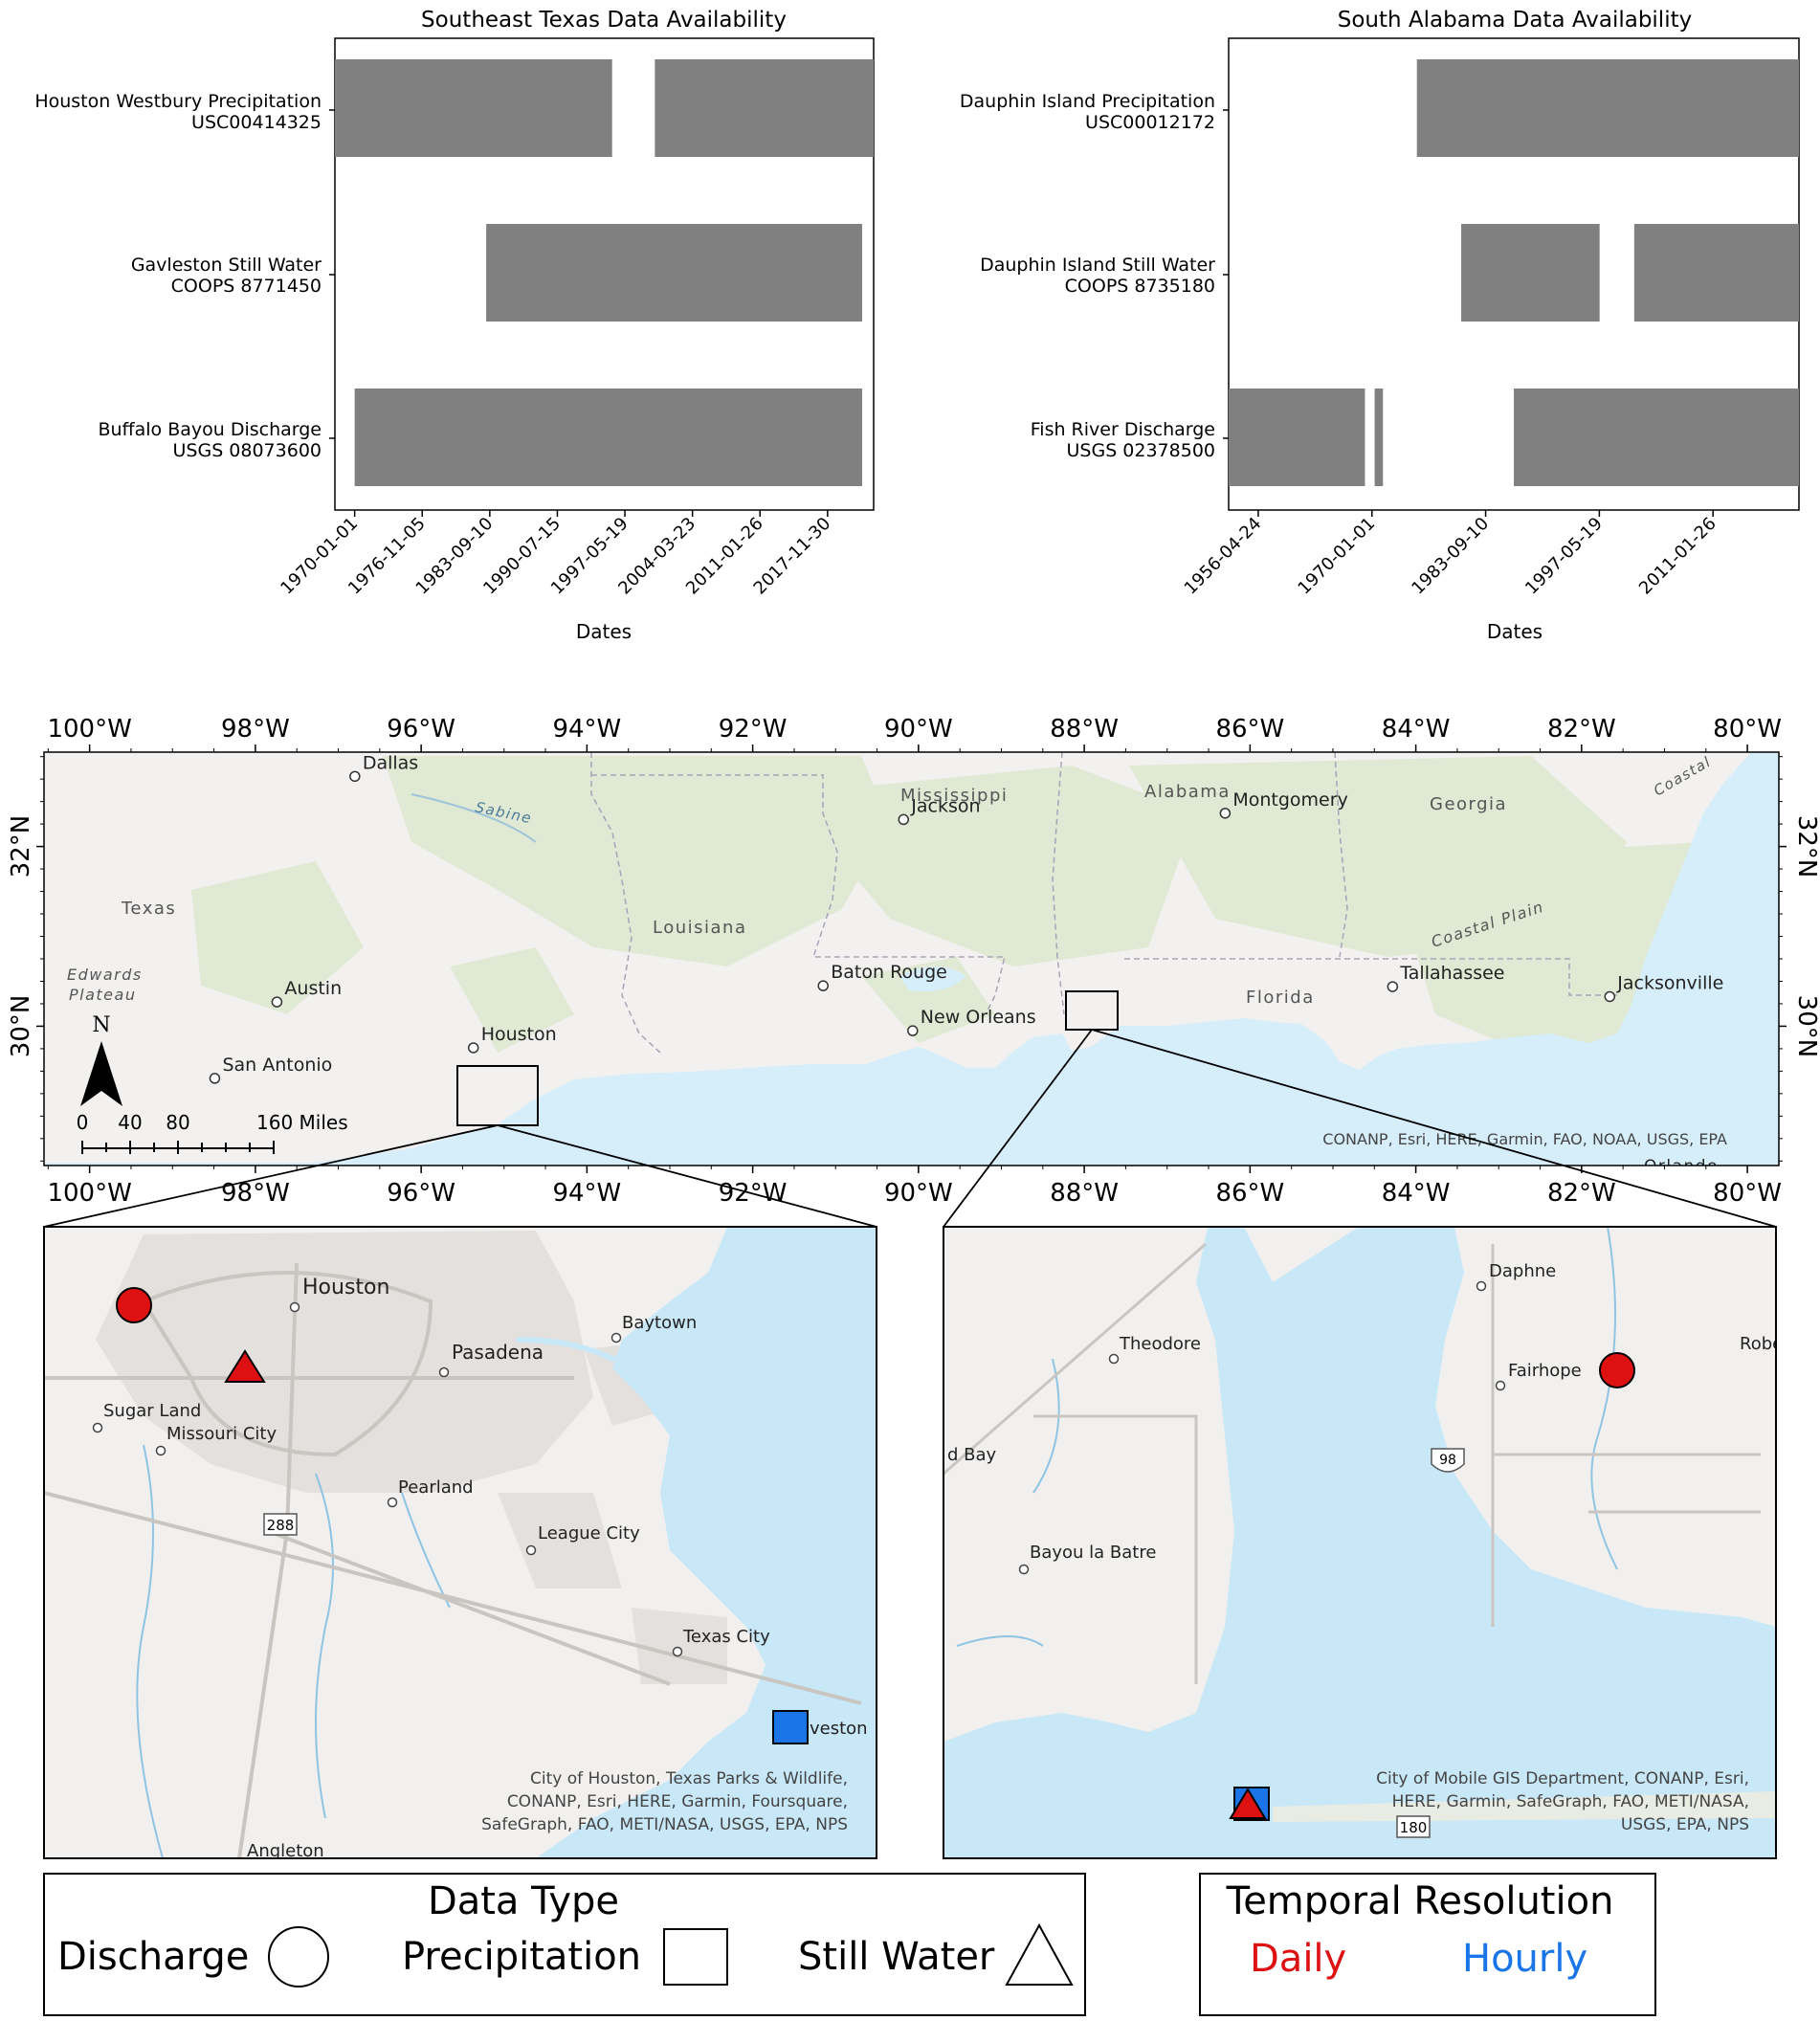 The width and height of the screenshot is (1820, 2021). What do you see at coordinates (89, 729) in the screenshot?
I see `lon-label: 100°W` at bounding box center [89, 729].